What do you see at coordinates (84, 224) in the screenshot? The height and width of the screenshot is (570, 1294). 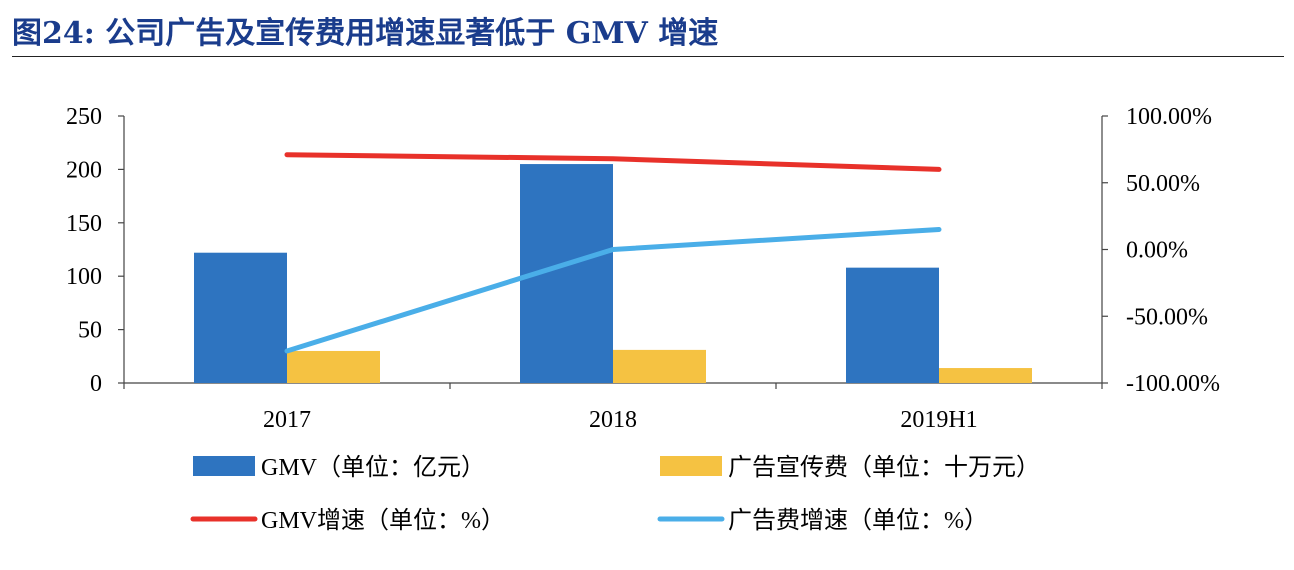 I see `y-left-tick-label: 150` at bounding box center [84, 224].